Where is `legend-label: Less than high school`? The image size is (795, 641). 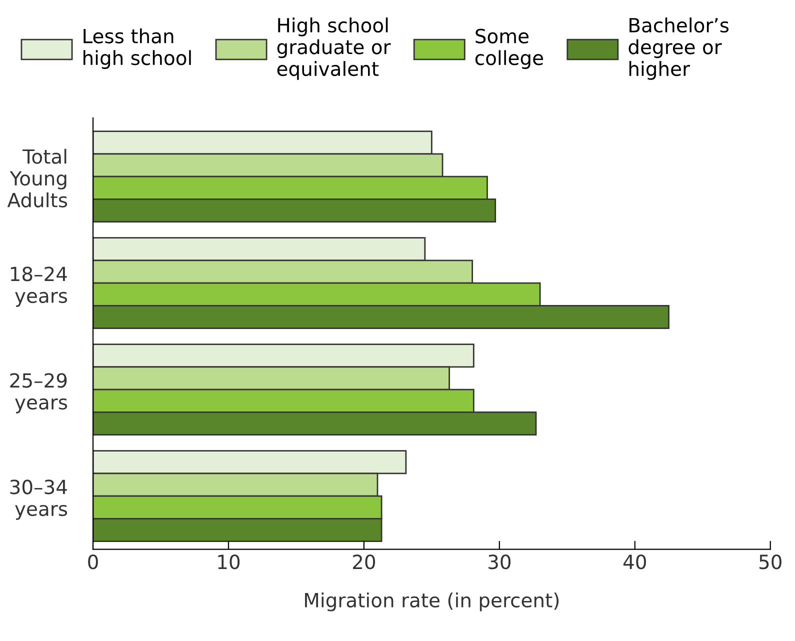 legend-label: Less than high school is located at coordinates (137, 48).